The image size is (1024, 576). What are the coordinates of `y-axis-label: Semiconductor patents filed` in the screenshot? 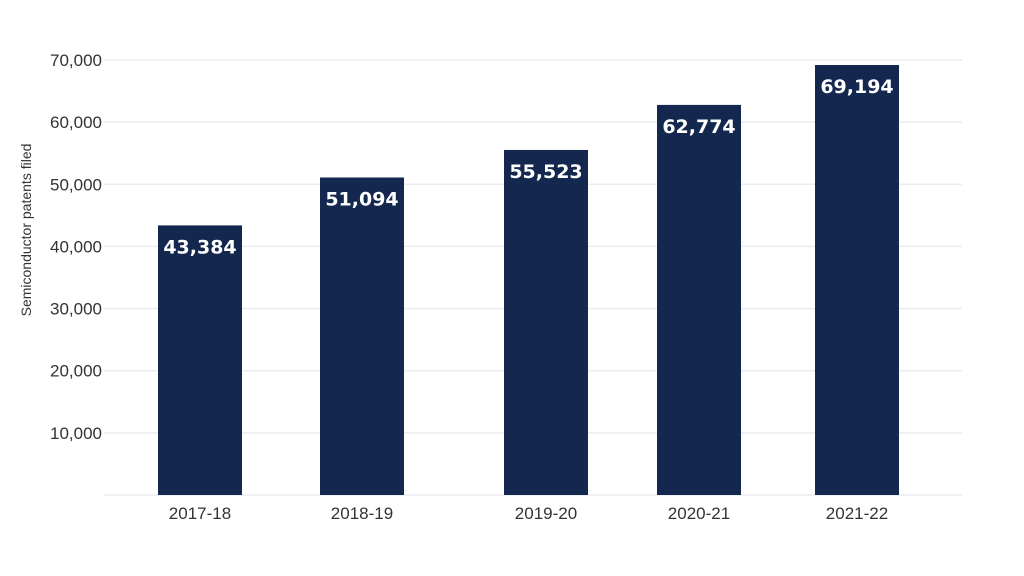 It's located at (26, 230).